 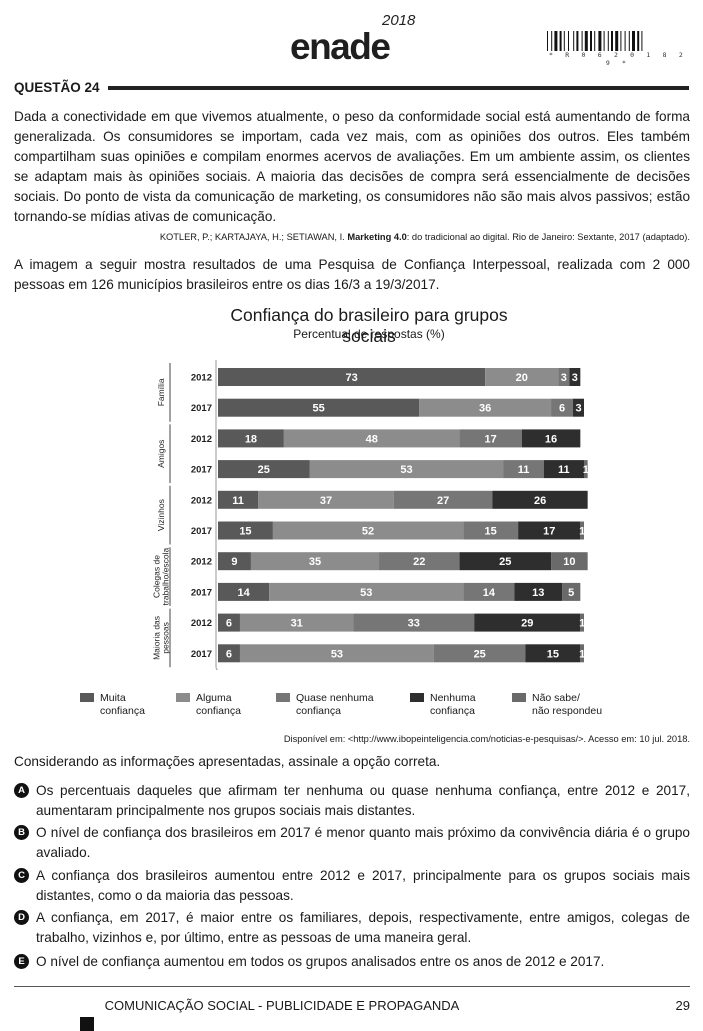 I want to click on data-label: 13, so click(x=538, y=593).